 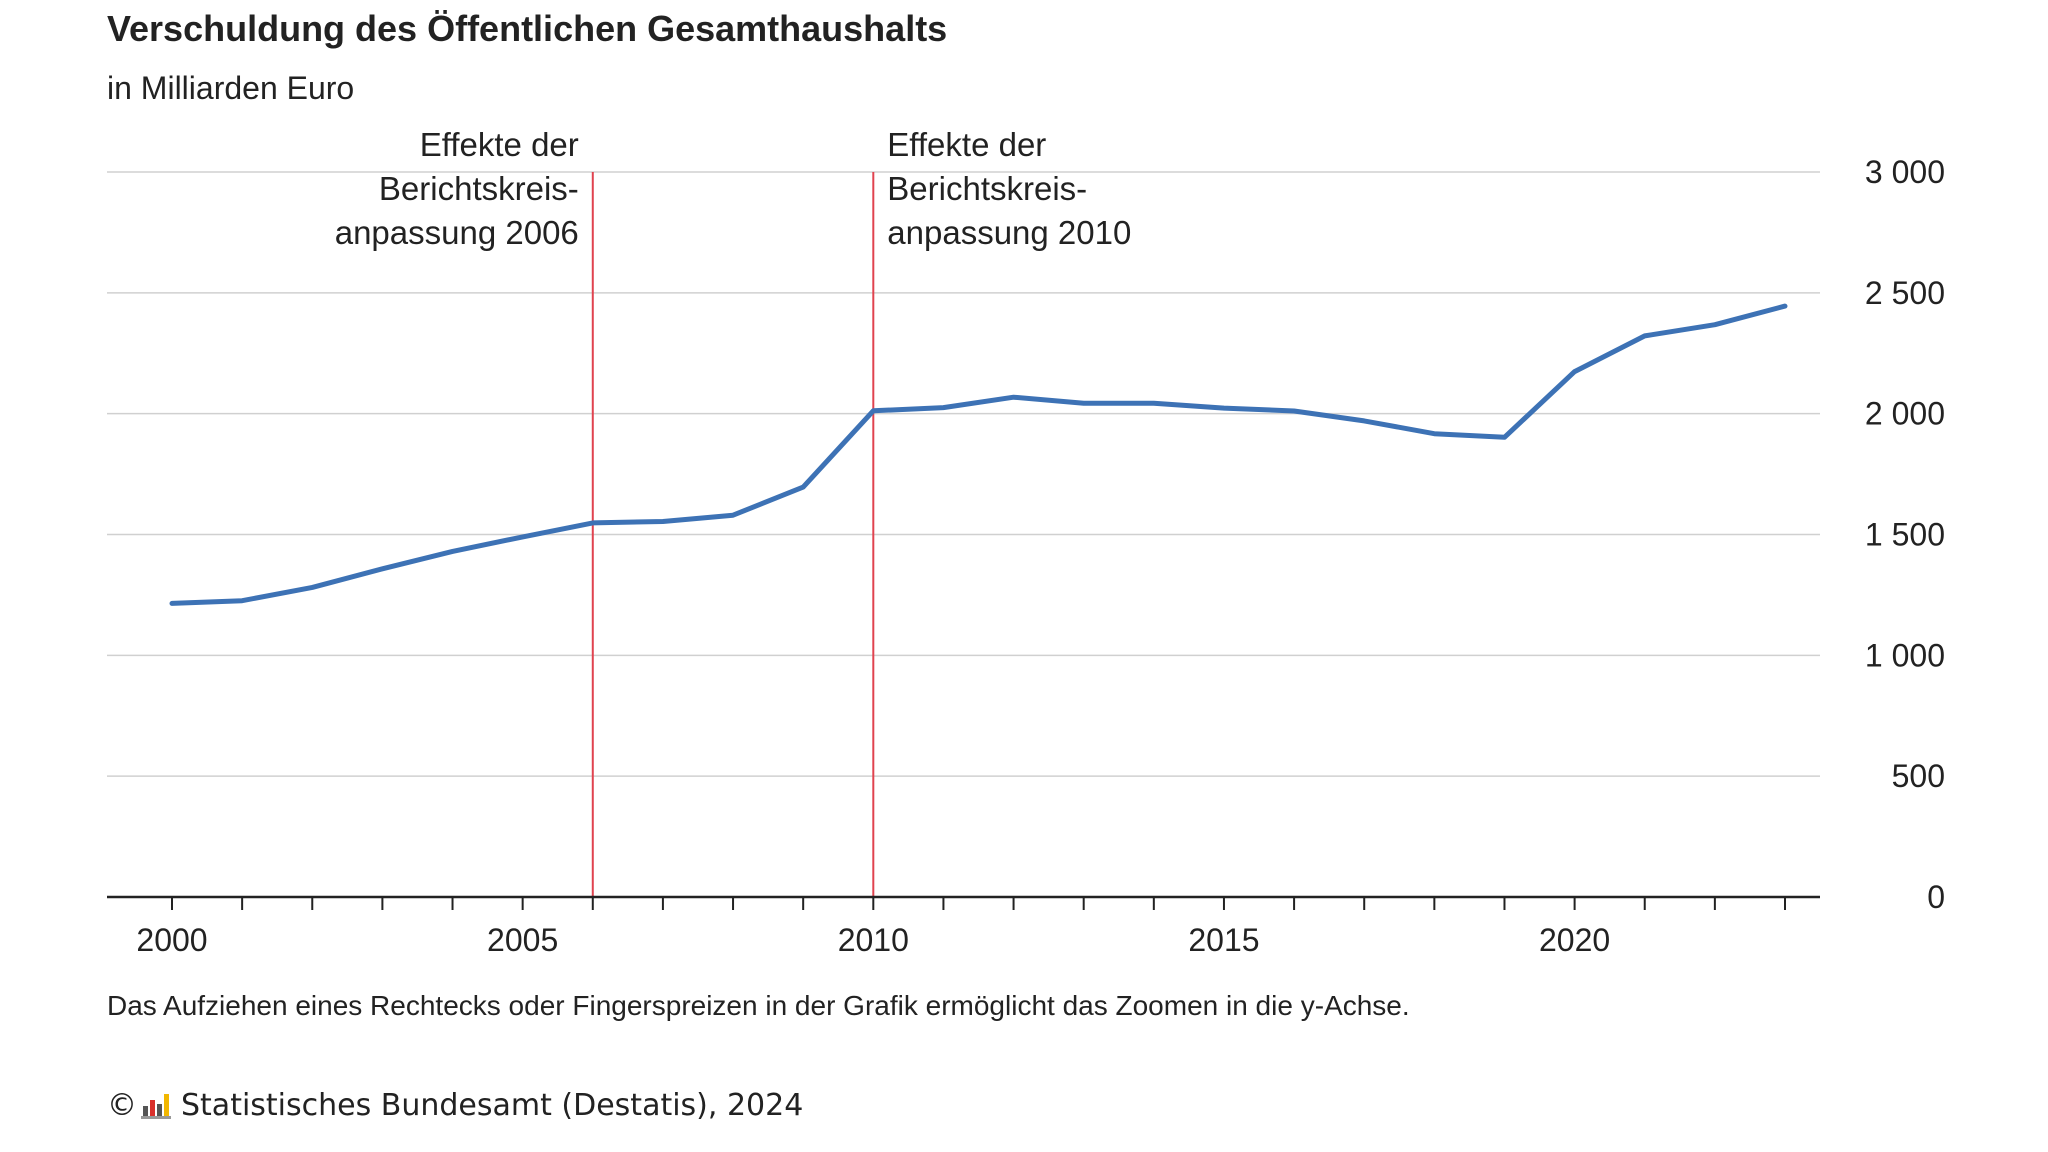 What do you see at coordinates (1575, 372) in the screenshot?
I see `data-point-2020` at bounding box center [1575, 372].